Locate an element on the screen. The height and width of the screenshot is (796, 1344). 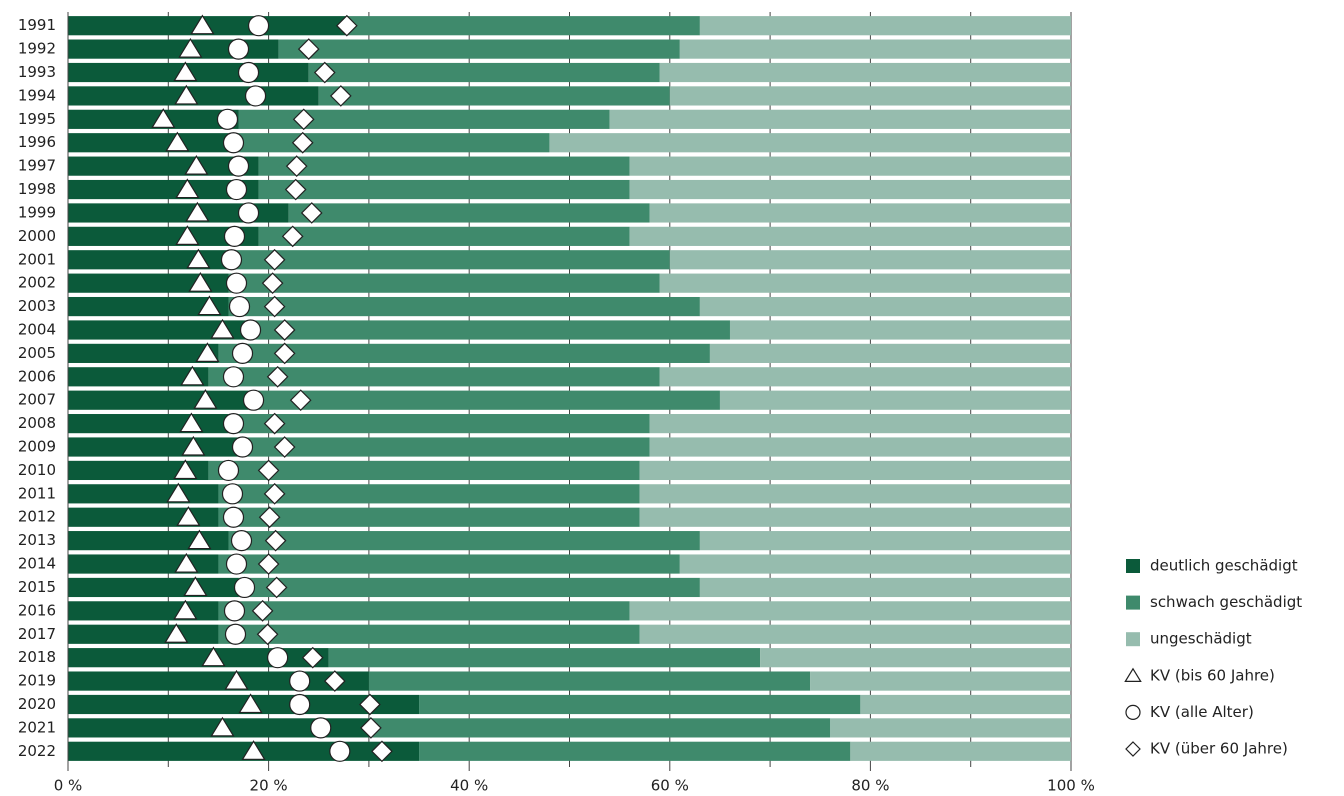
y-tick-label: 2006 is located at coordinates (37, 376).